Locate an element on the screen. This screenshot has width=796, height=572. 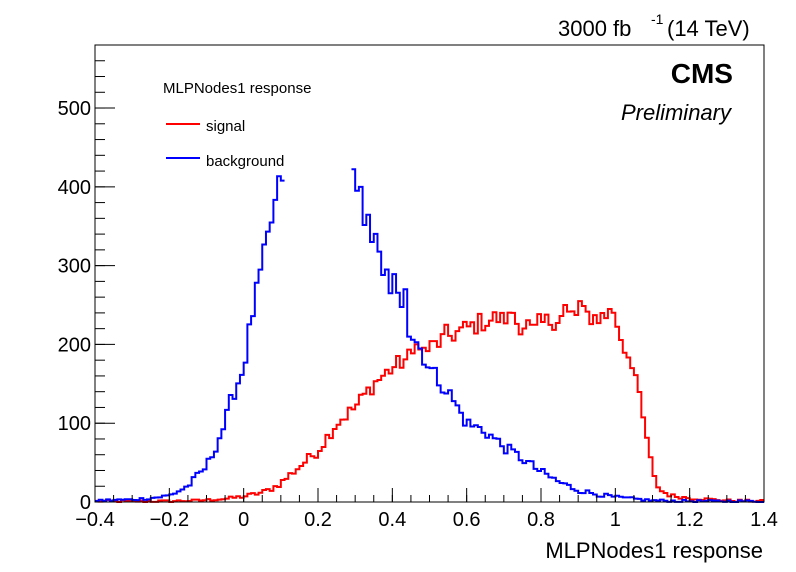
x-tick-label: −0.4 is located at coordinates (94, 520).